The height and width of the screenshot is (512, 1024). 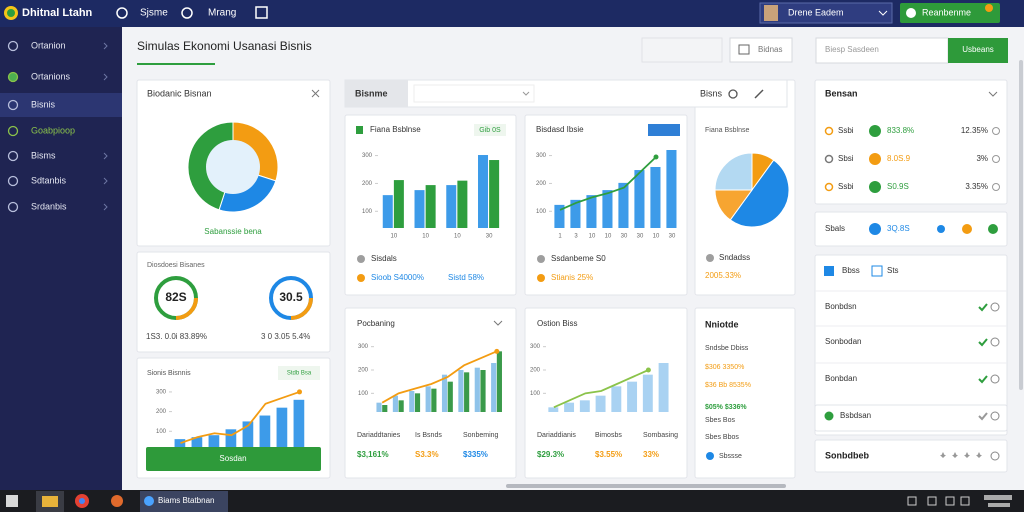 I want to click on task-item: Sonbodan, so click(x=843, y=341).